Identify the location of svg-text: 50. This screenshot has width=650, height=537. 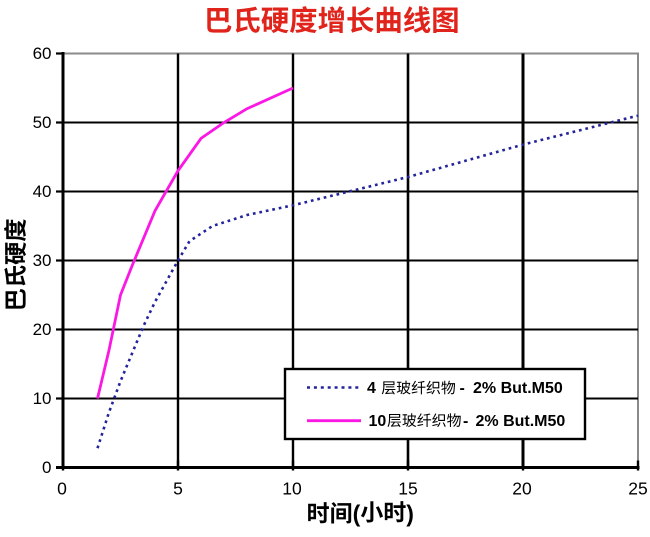
(42, 122).